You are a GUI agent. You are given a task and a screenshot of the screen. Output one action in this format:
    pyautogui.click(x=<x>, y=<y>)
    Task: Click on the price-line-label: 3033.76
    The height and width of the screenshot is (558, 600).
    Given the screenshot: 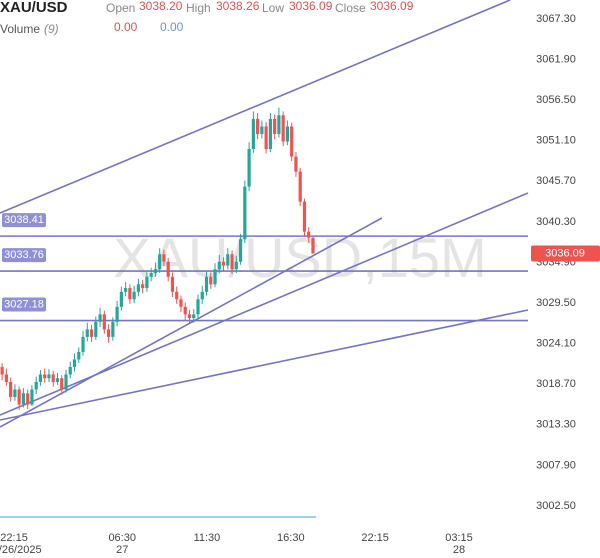 What is the action you would take?
    pyautogui.click(x=24, y=255)
    